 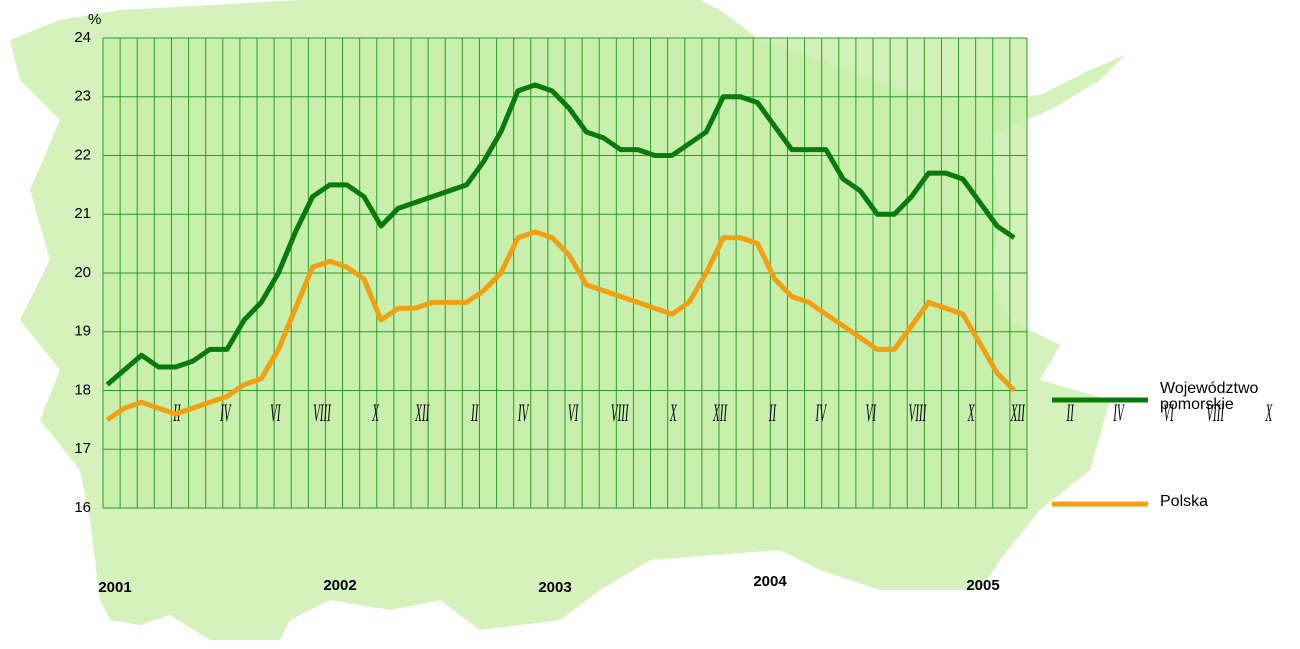 I want to click on legend-label: Polska, so click(x=1184, y=501).